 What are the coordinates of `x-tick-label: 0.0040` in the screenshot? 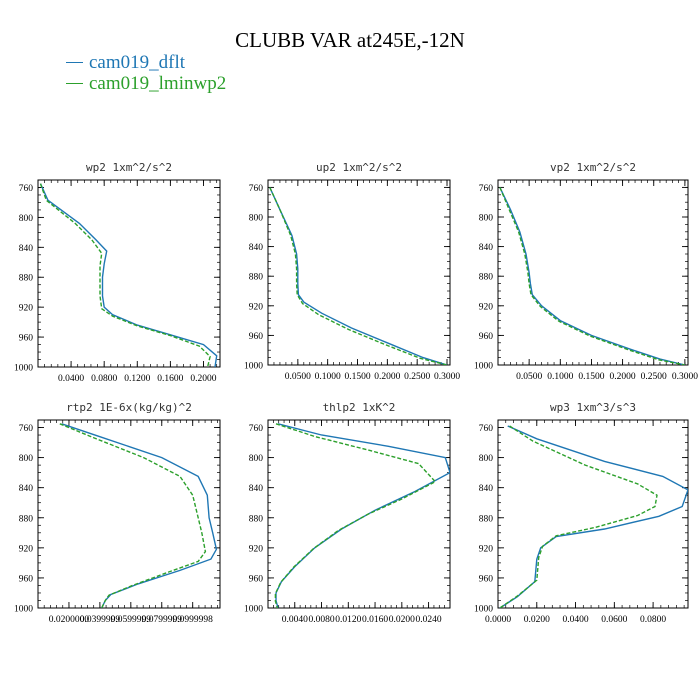 It's located at (295, 620).